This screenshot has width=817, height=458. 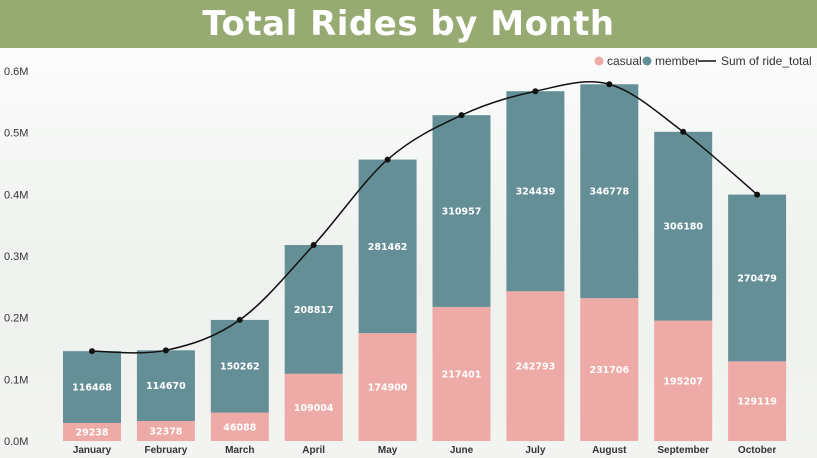 I want to click on x-tick-label: April, so click(x=313, y=450).